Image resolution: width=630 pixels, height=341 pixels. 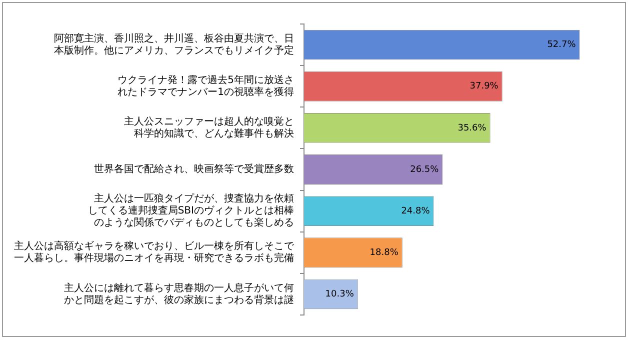 What do you see at coordinates (174, 44) in the screenshot?
I see `y-tick-label: 阿部寛主演、香川照之、井川遥、板谷由夏共演で、日本版制作。他にアメリカ、フランスでもリメイク予定` at bounding box center [174, 44].